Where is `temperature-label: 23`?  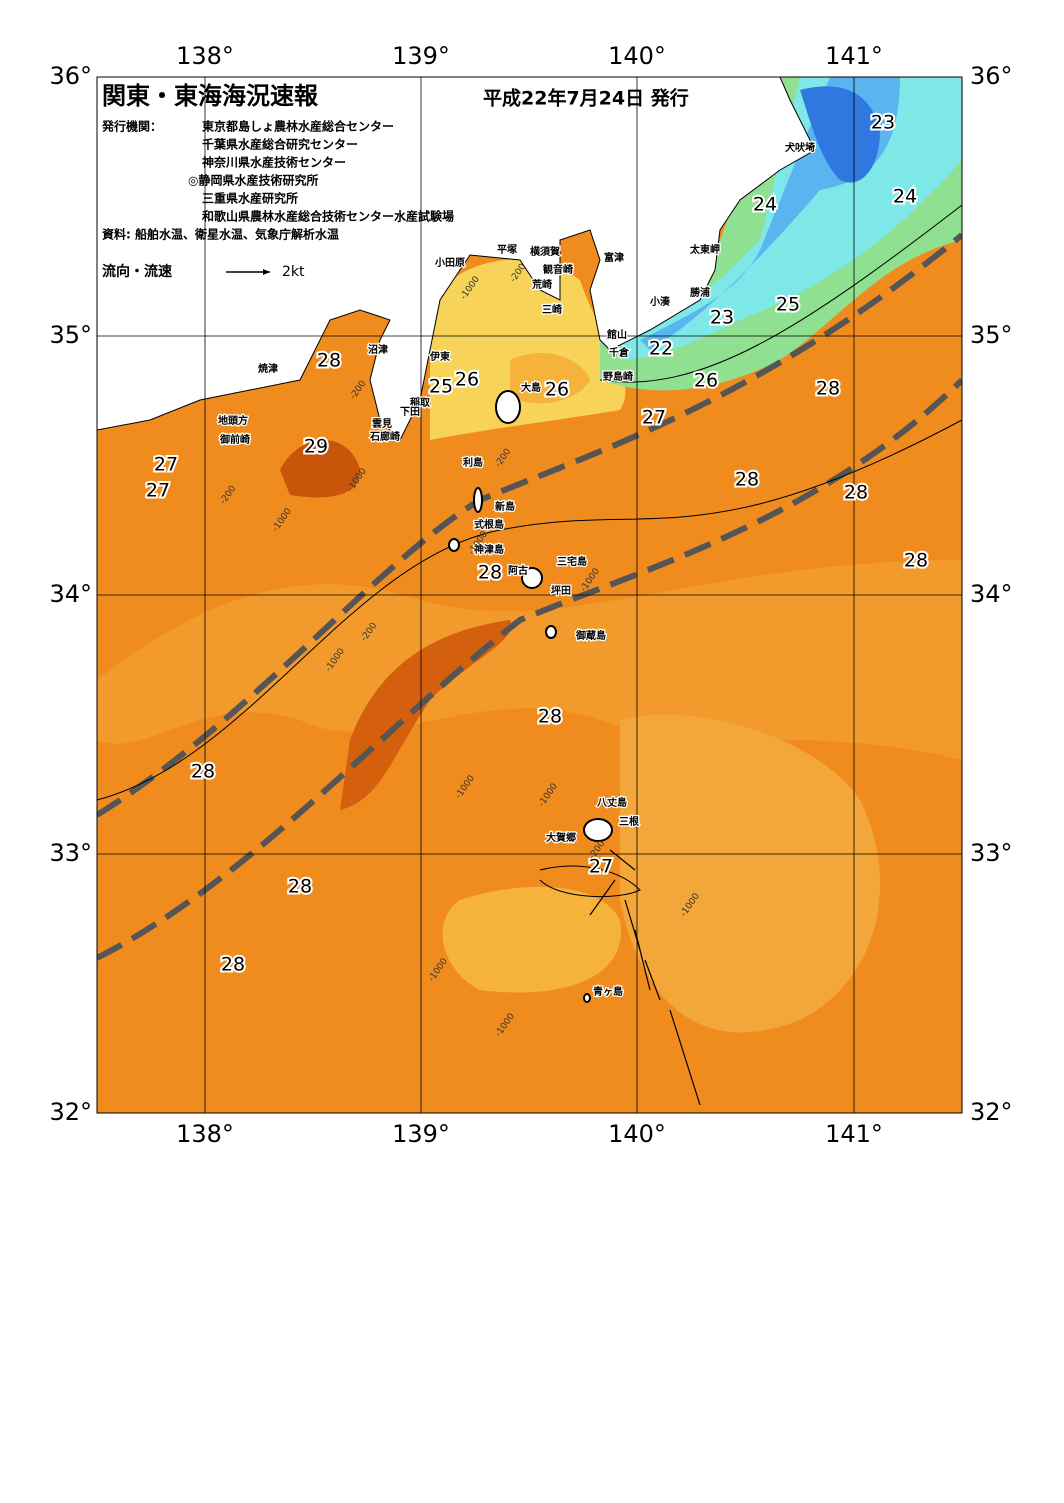 temperature-label: 23 is located at coordinates (883, 123).